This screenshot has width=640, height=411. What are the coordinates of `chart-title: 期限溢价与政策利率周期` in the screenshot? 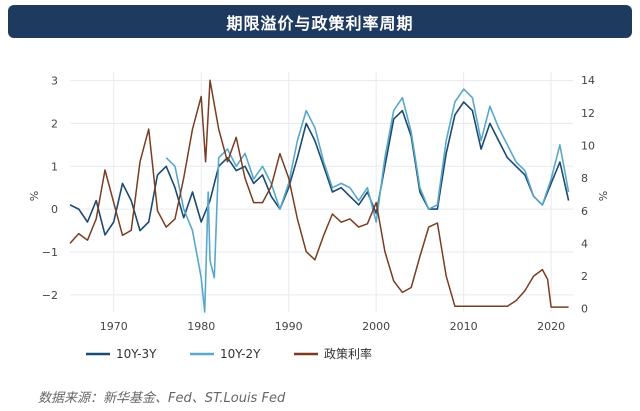 It's located at (320, 23).